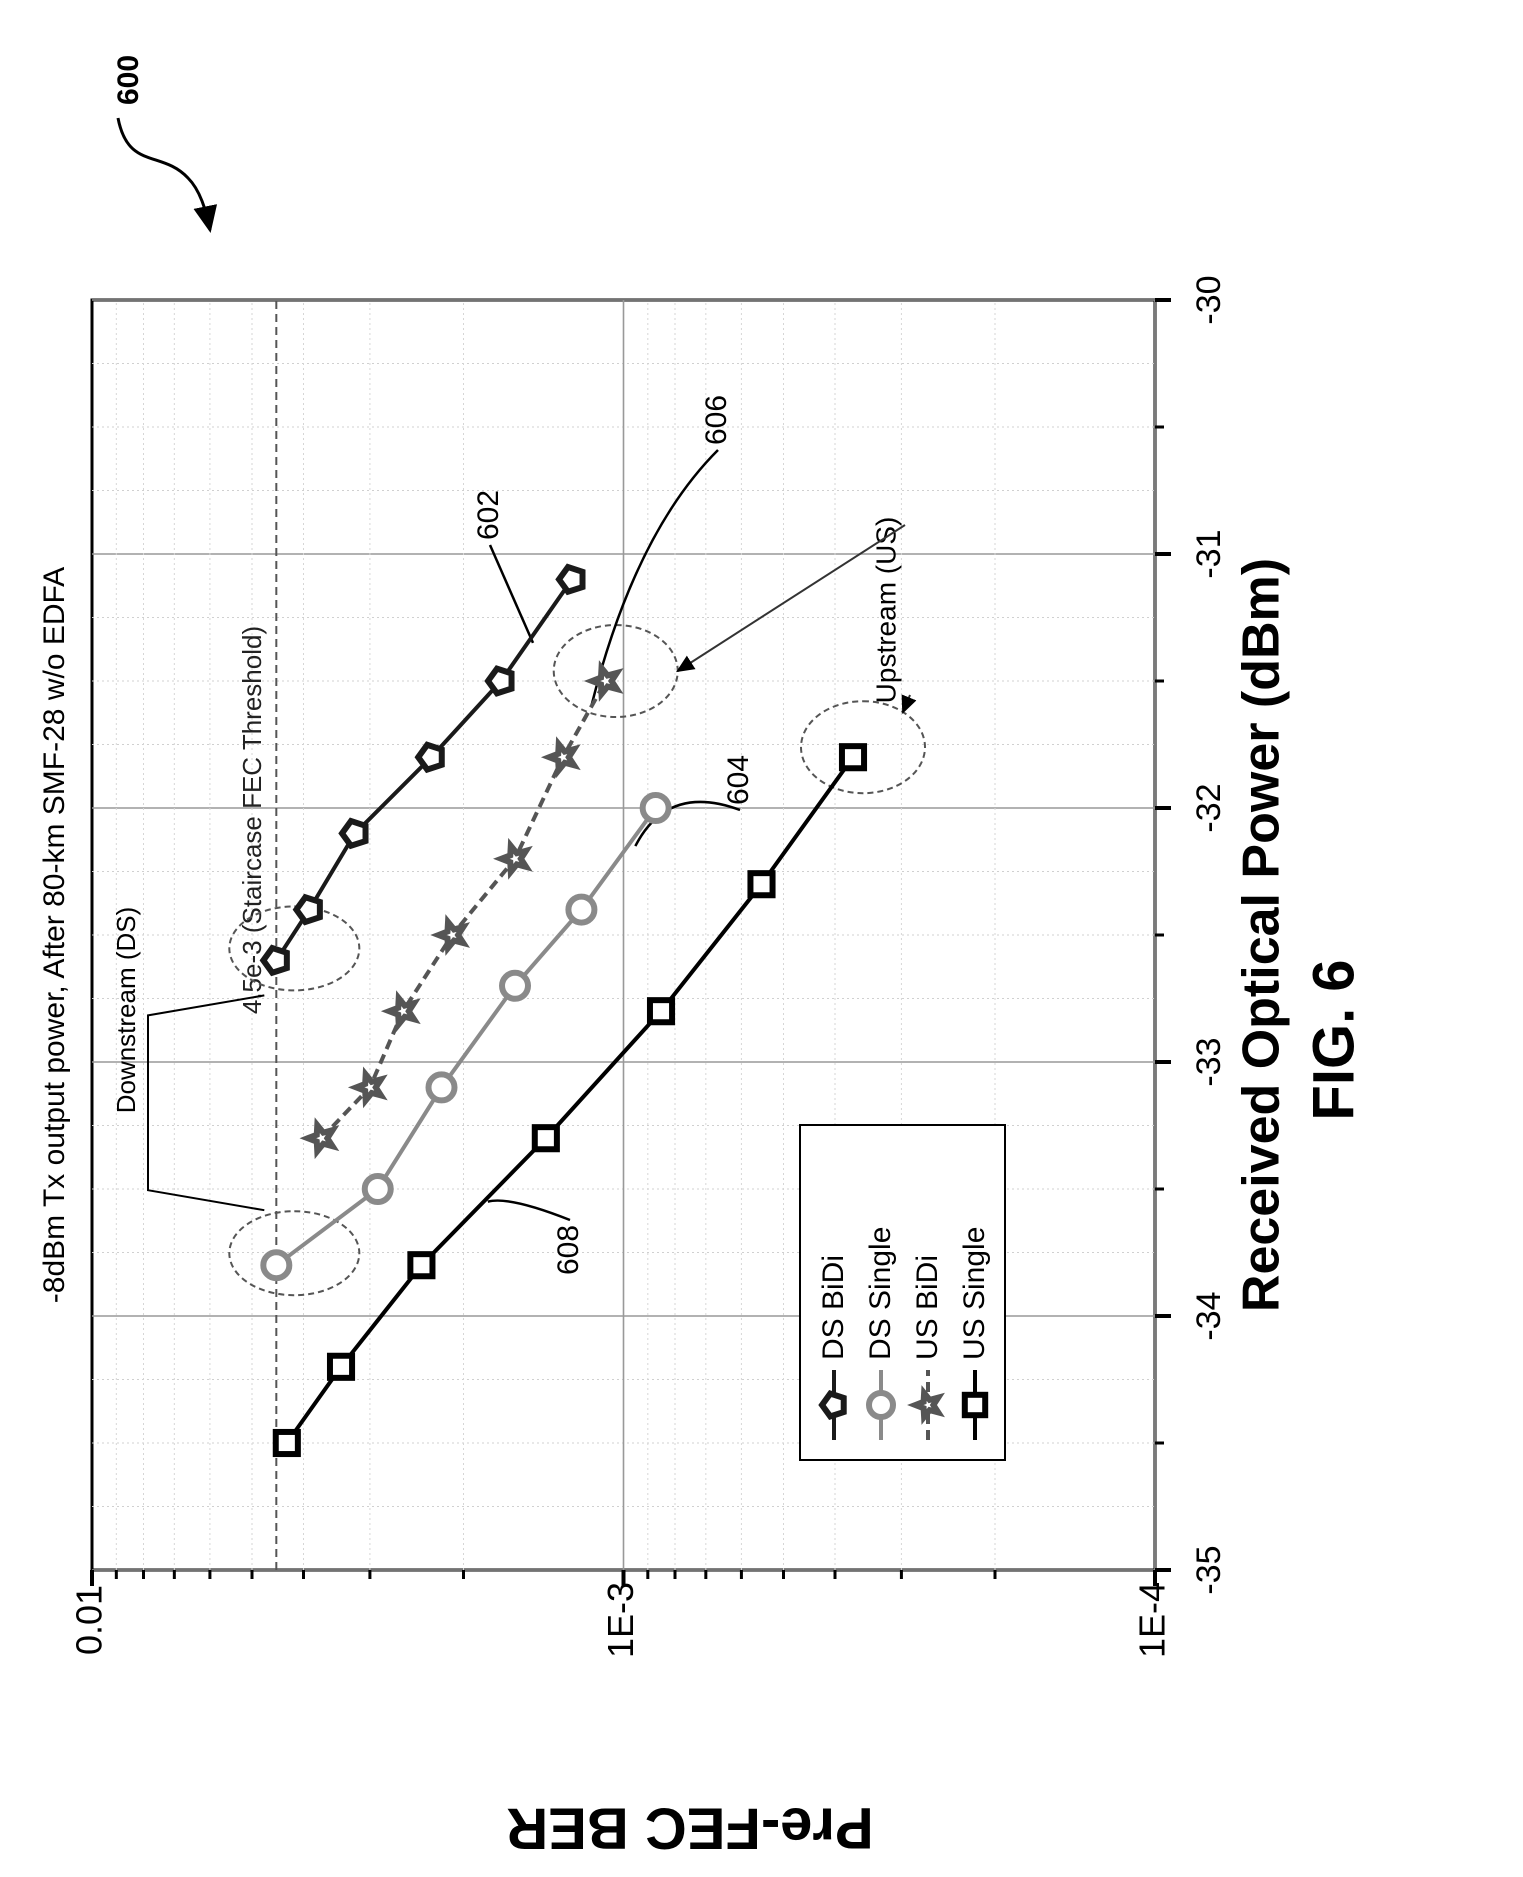 The image size is (1523, 1877). I want to click on legend-label: DS Single, so click(880, 1293).